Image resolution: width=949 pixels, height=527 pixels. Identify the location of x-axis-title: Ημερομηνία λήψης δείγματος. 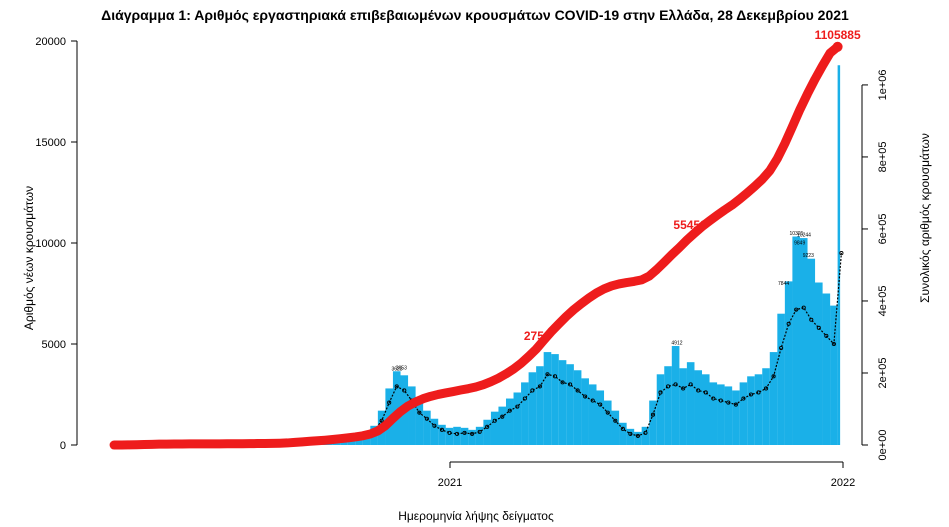
(476, 516).